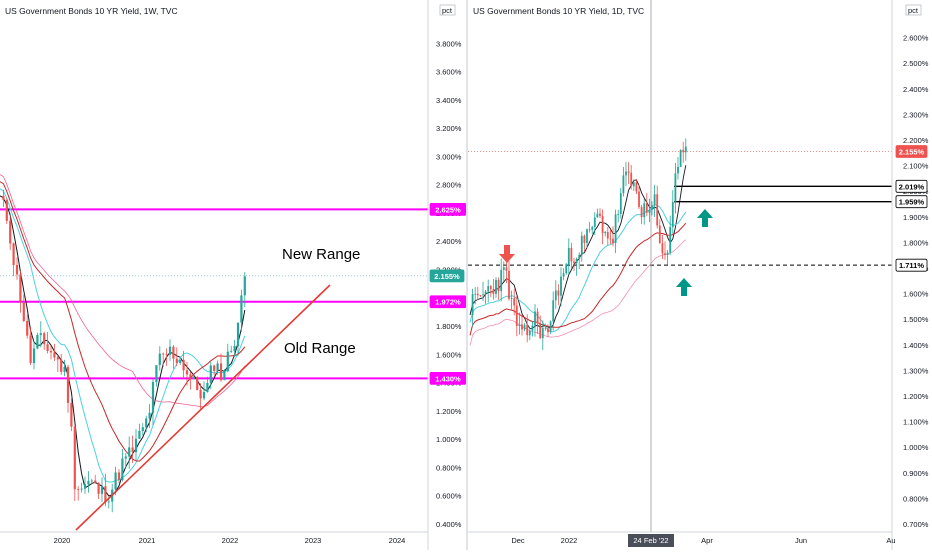 This screenshot has width=932, height=555. I want to click on crosshair-date-badge, so click(651, 540).